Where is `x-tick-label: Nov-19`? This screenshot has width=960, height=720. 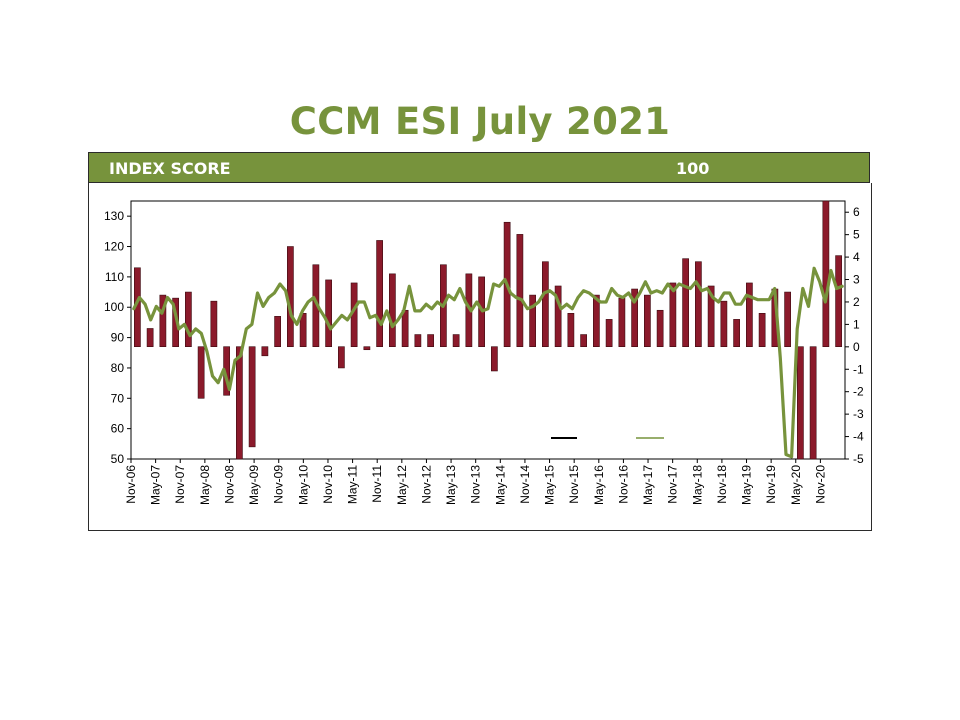
x-tick-label: Nov-19 is located at coordinates (771, 484).